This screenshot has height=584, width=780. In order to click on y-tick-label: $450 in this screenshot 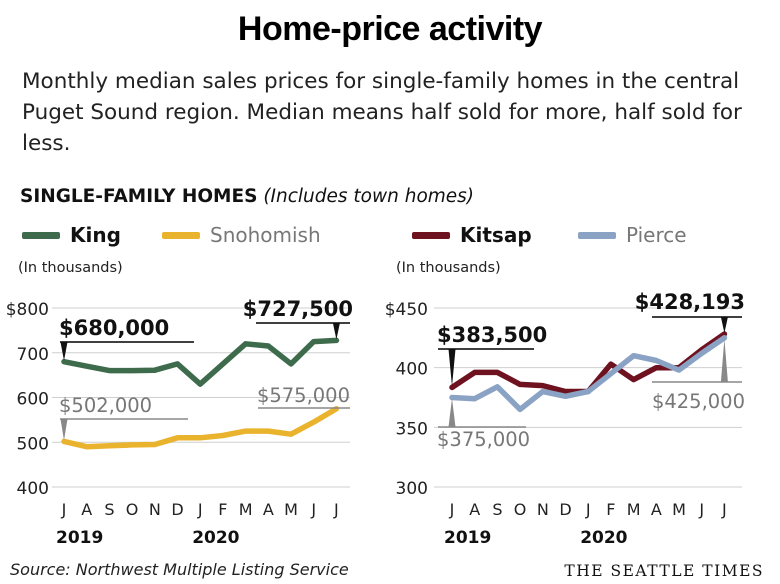, I will do `click(406, 310)`.